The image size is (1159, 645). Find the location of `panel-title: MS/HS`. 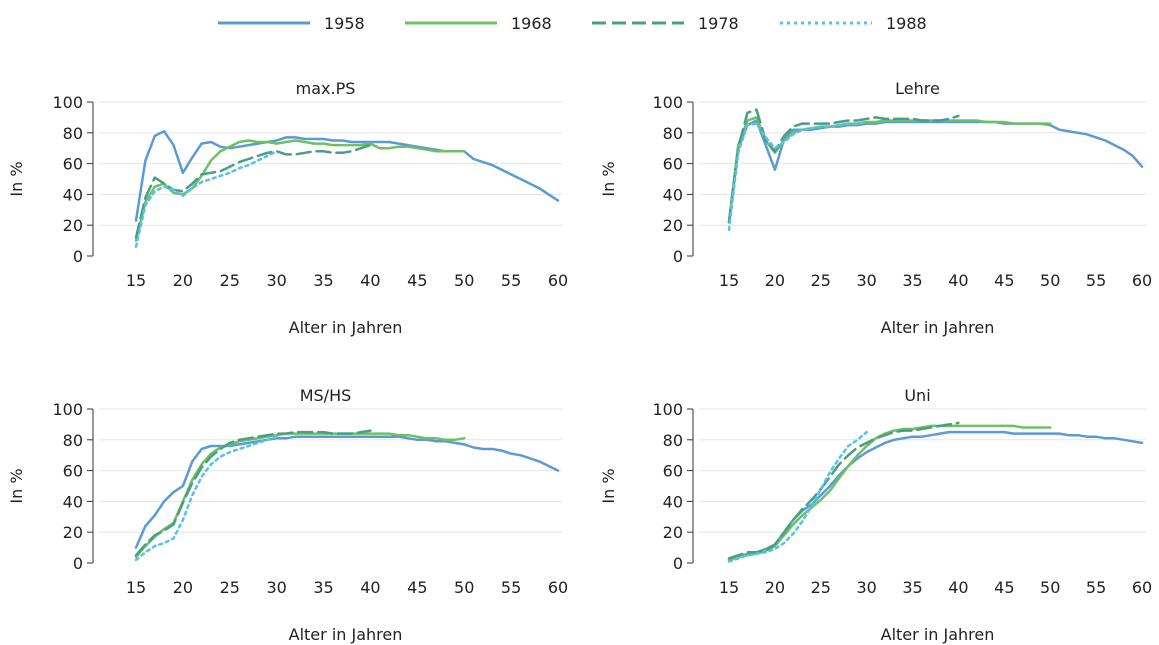

panel-title: MS/HS is located at coordinates (326, 395).